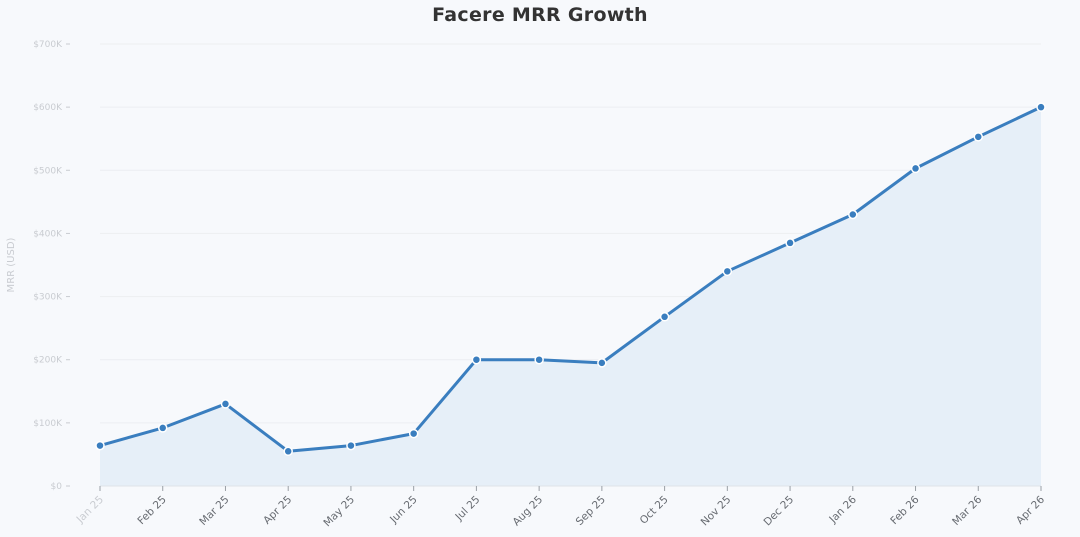 This screenshot has height=537, width=1080. What do you see at coordinates (48, 234) in the screenshot?
I see `y-tick-label: $400K` at bounding box center [48, 234].